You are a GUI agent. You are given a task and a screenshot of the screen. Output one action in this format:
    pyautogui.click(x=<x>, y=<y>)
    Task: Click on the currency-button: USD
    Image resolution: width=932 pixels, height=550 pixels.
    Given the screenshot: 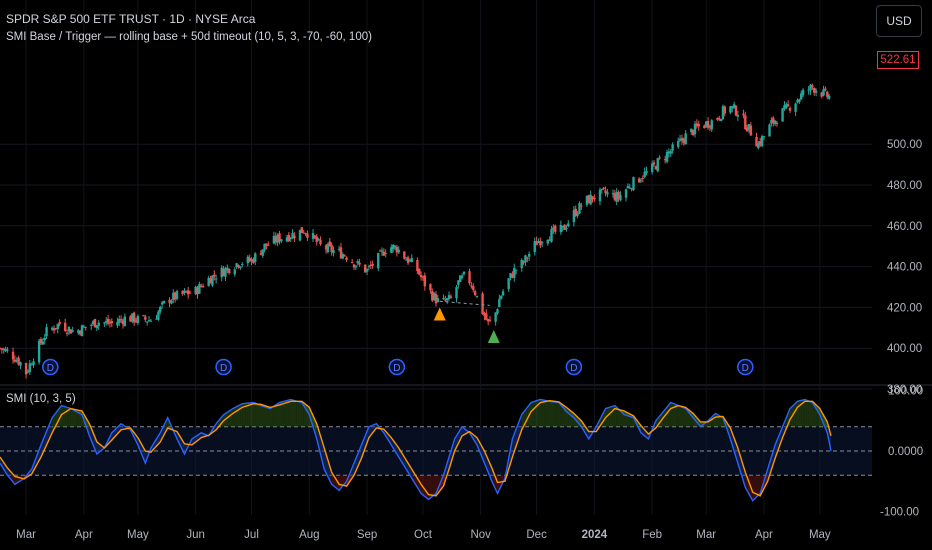 What is the action you would take?
    pyautogui.click(x=899, y=21)
    